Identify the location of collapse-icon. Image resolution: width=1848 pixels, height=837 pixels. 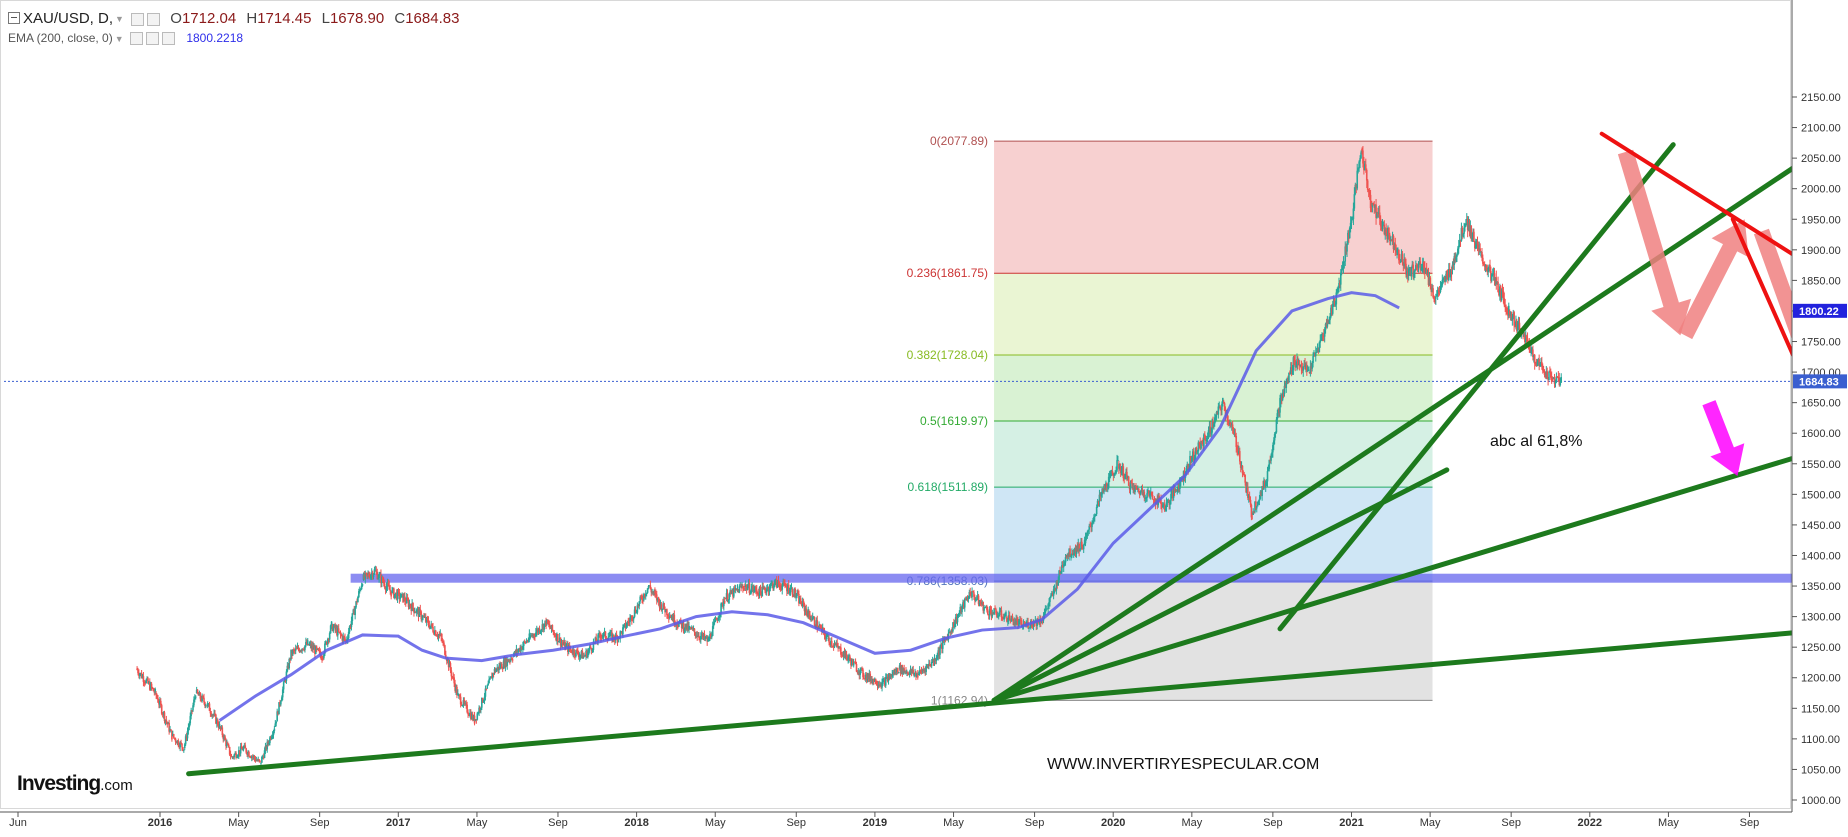
(14, 18).